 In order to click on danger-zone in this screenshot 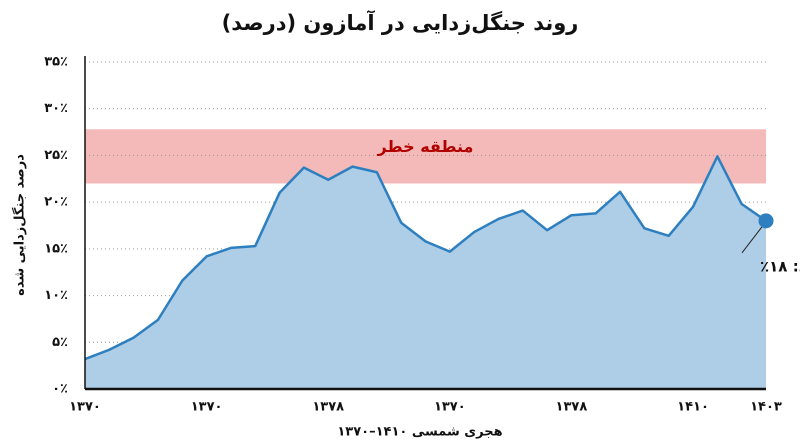, I will do `click(425, 156)`.